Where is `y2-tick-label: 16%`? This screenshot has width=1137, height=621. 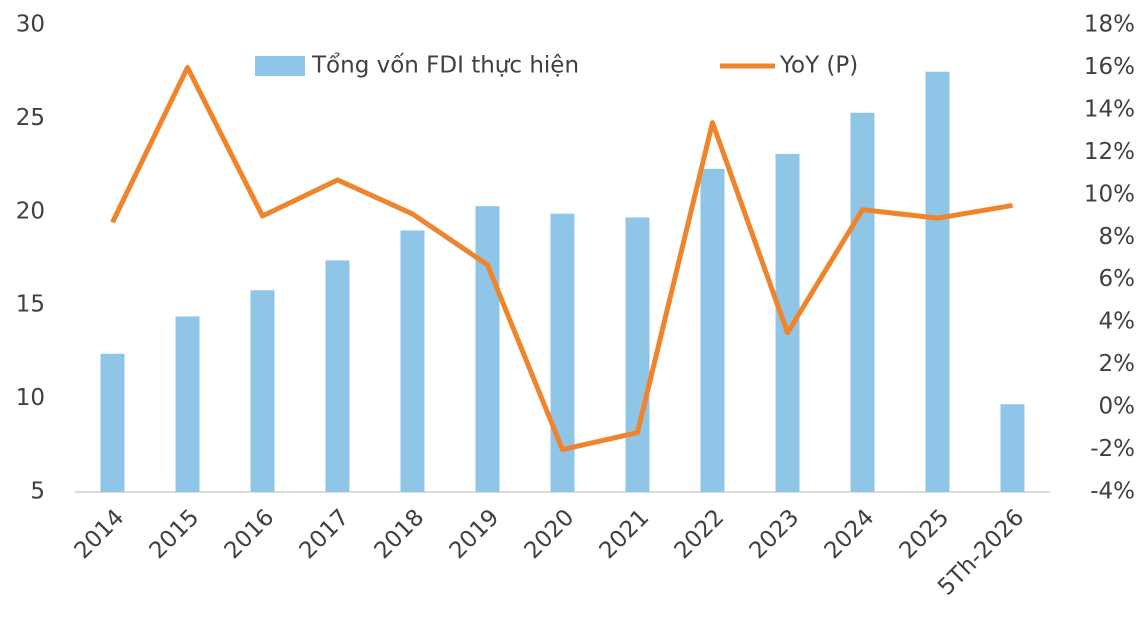
y2-tick-label: 16% is located at coordinates (1109, 67).